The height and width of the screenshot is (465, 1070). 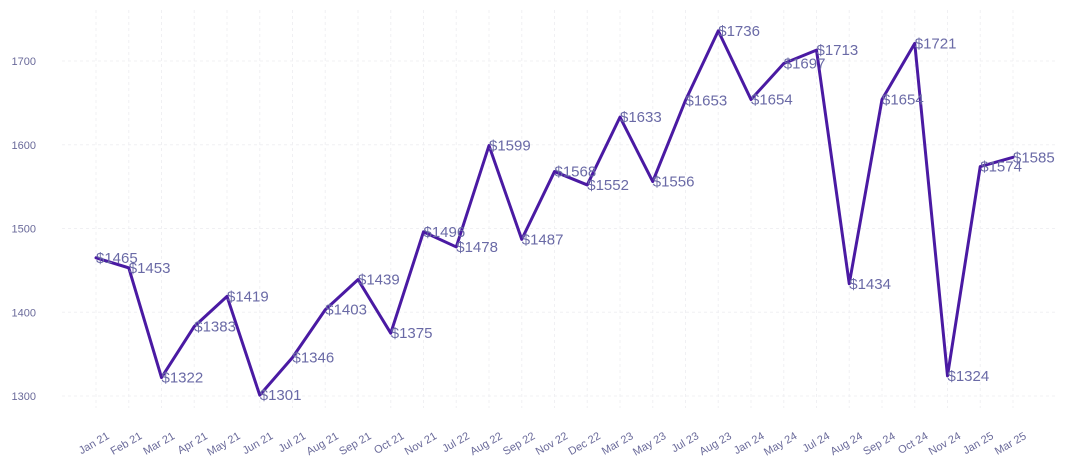 What do you see at coordinates (519, 444) in the screenshot?
I see `x-tick-label: Sep 22` at bounding box center [519, 444].